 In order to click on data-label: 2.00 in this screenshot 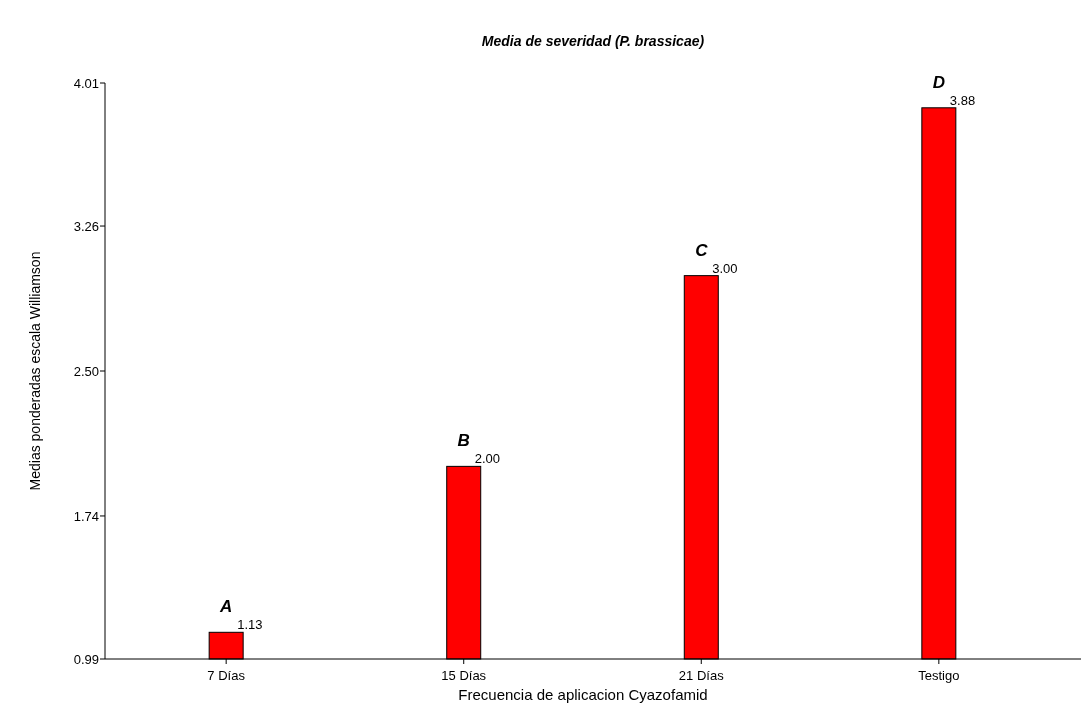, I will do `click(487, 459)`.